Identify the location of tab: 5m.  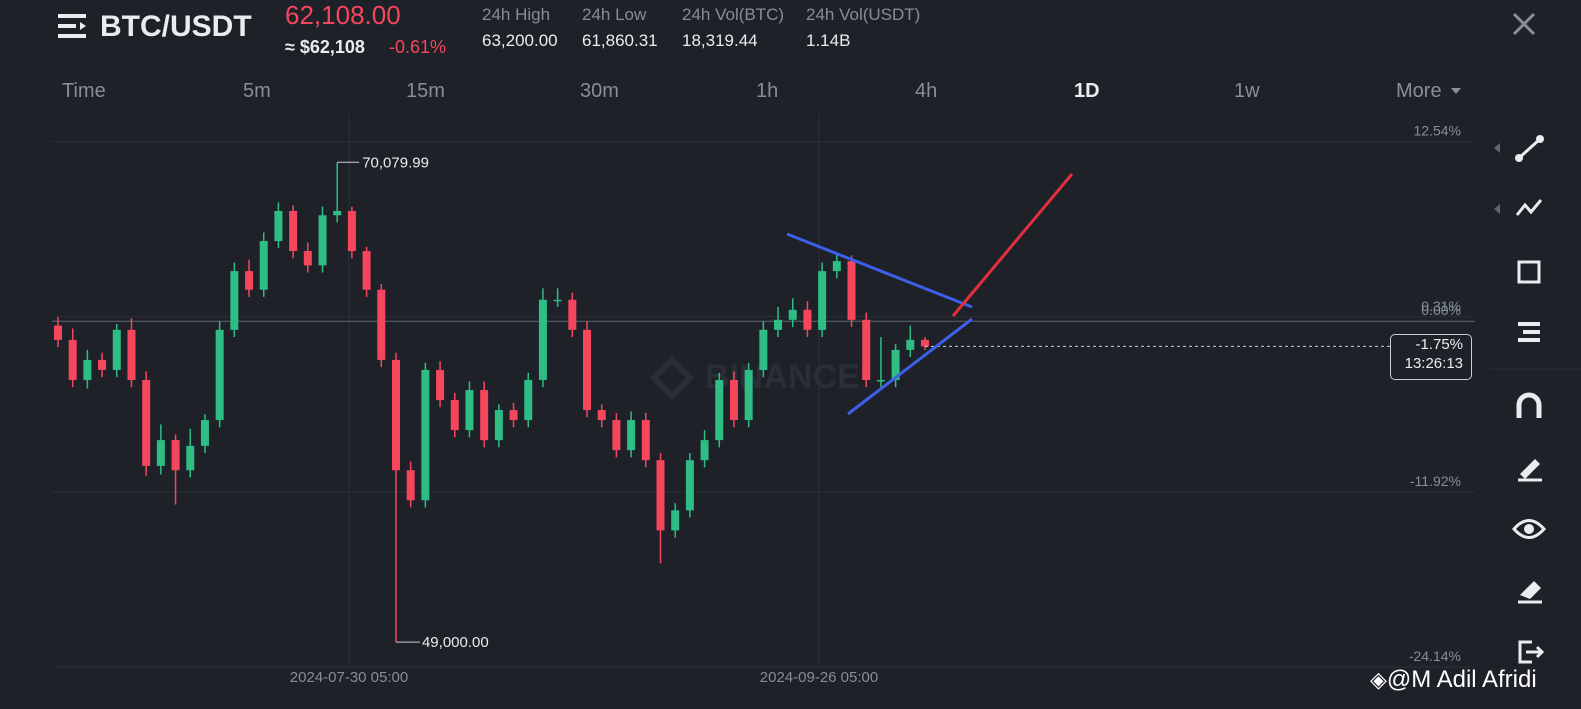
(257, 91).